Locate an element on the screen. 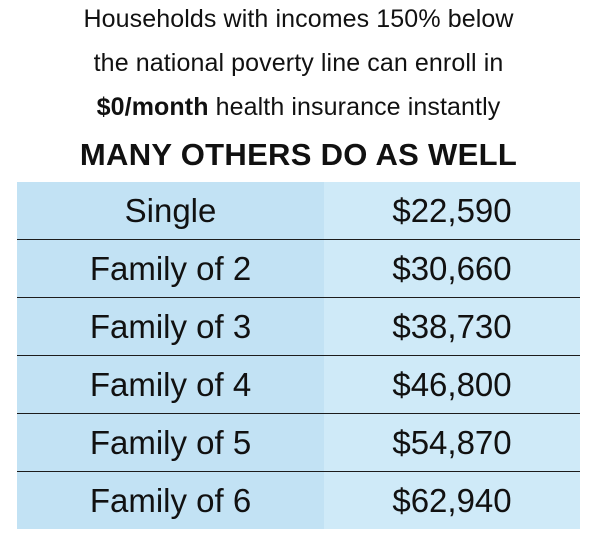 Image resolution: width=597 pixels, height=538 pixels. table-row: Family of 2 $30,660 is located at coordinates (298, 268).